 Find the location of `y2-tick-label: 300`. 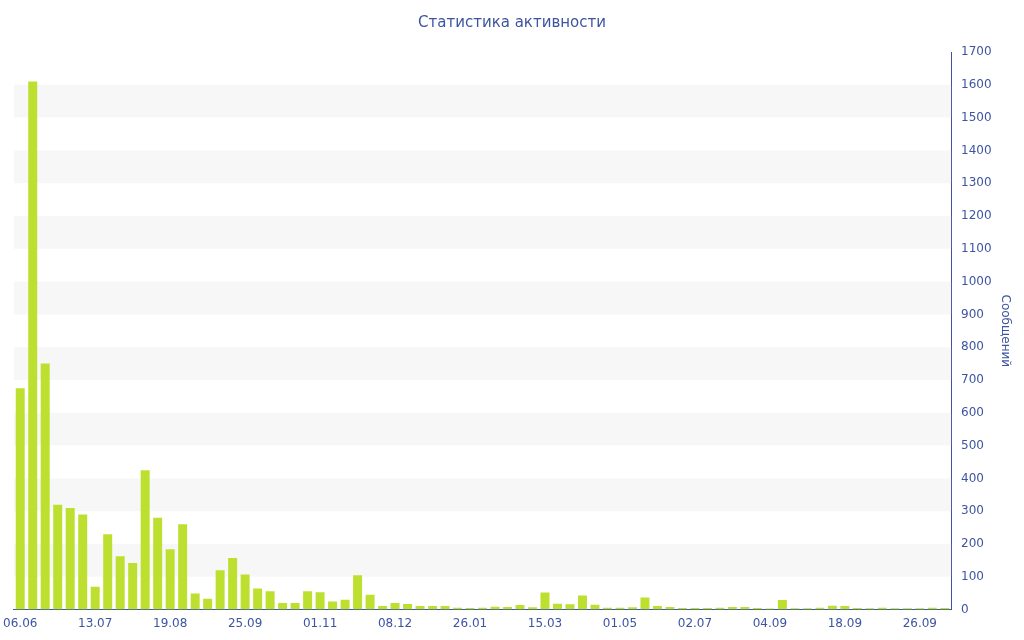

y2-tick-label: 300 is located at coordinates (972, 510).